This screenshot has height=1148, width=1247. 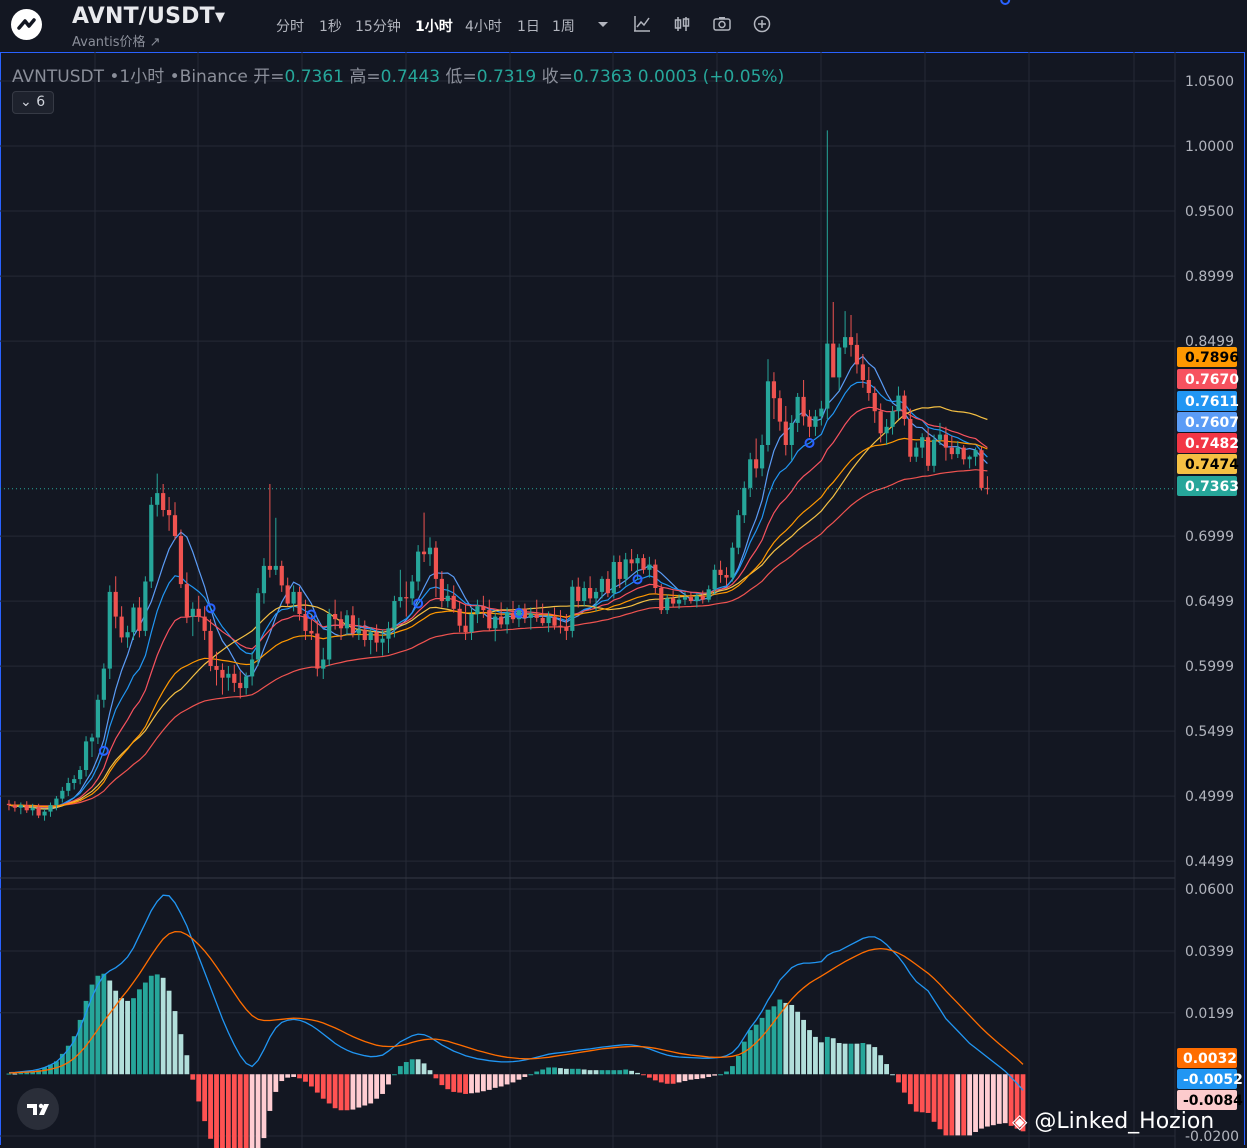 What do you see at coordinates (220, 17) in the screenshot?
I see `symbol-dropdown-icon: ▼` at bounding box center [220, 17].